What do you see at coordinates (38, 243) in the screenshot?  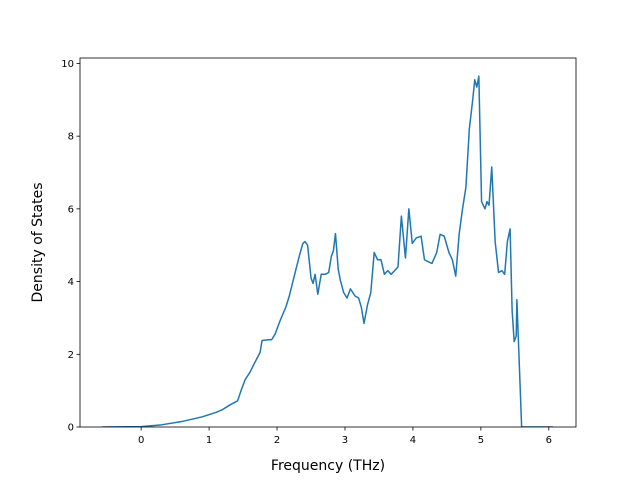 I see `y-axis-label: Density of States` at bounding box center [38, 243].